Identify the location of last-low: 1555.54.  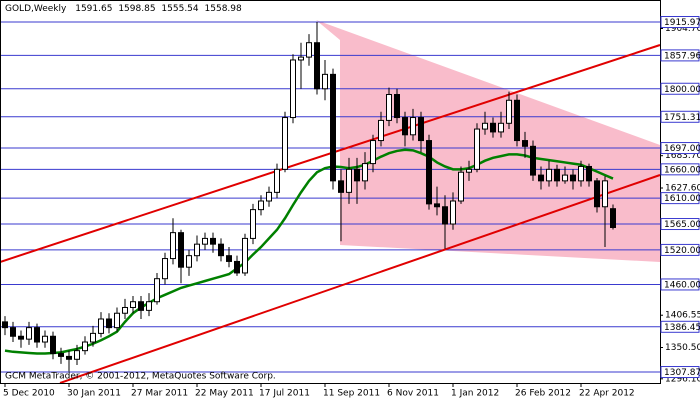
(179, 9).